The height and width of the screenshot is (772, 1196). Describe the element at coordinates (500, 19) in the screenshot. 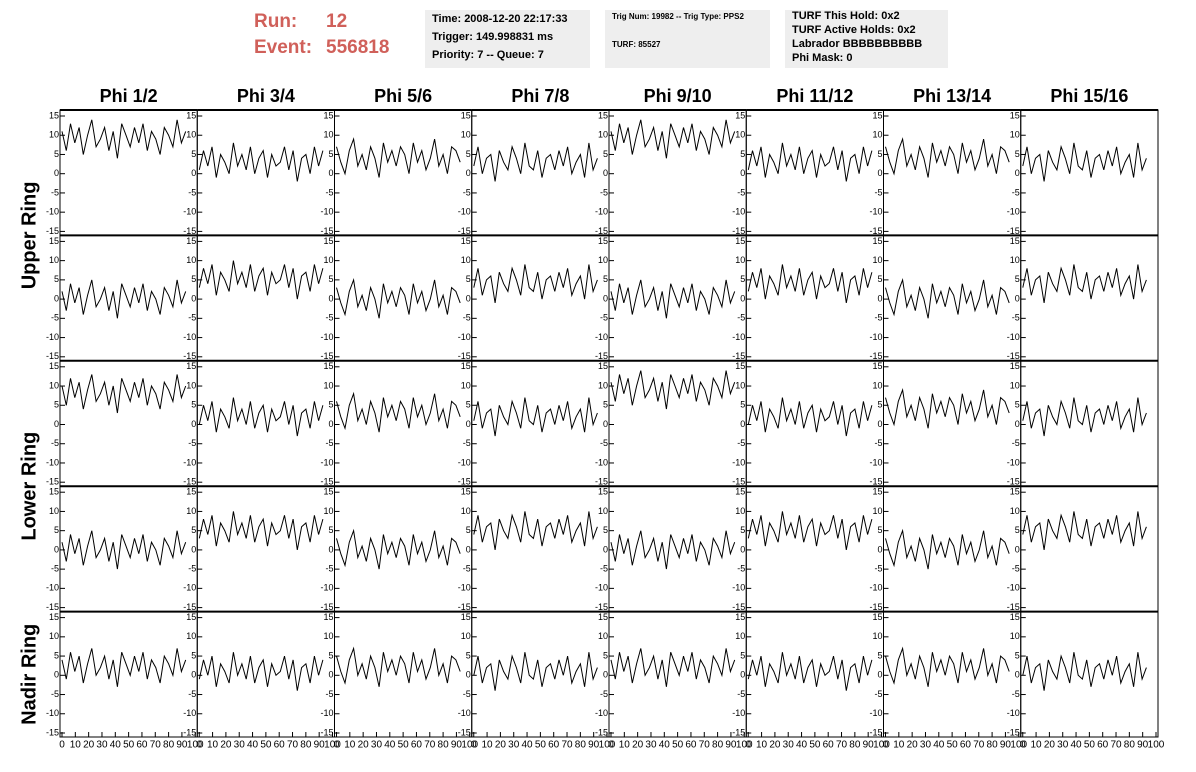

I see `info-line: Time: 2008-12-20 22:17:33` at that location.